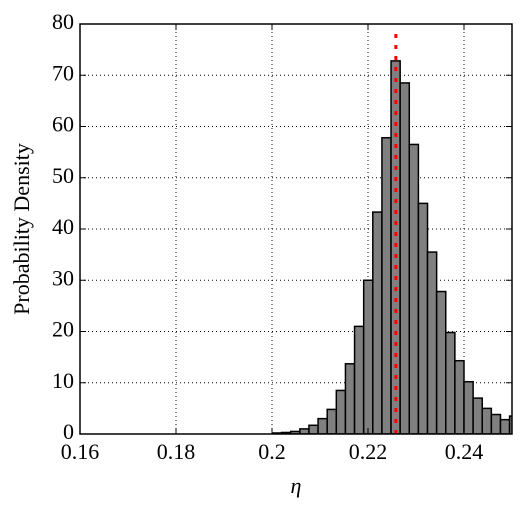 The width and height of the screenshot is (523, 511). What do you see at coordinates (296, 485) in the screenshot?
I see `x-axis-label: η` at bounding box center [296, 485].